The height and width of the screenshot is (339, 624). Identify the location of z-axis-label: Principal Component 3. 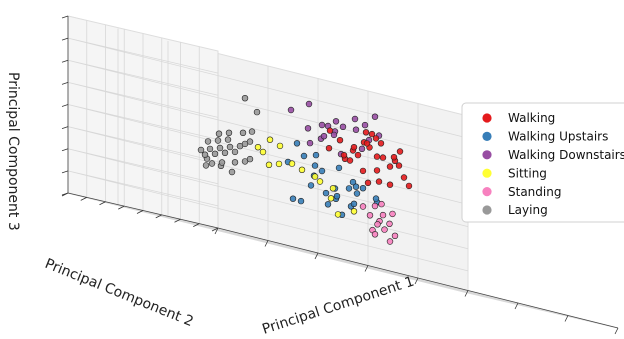
(13, 151).